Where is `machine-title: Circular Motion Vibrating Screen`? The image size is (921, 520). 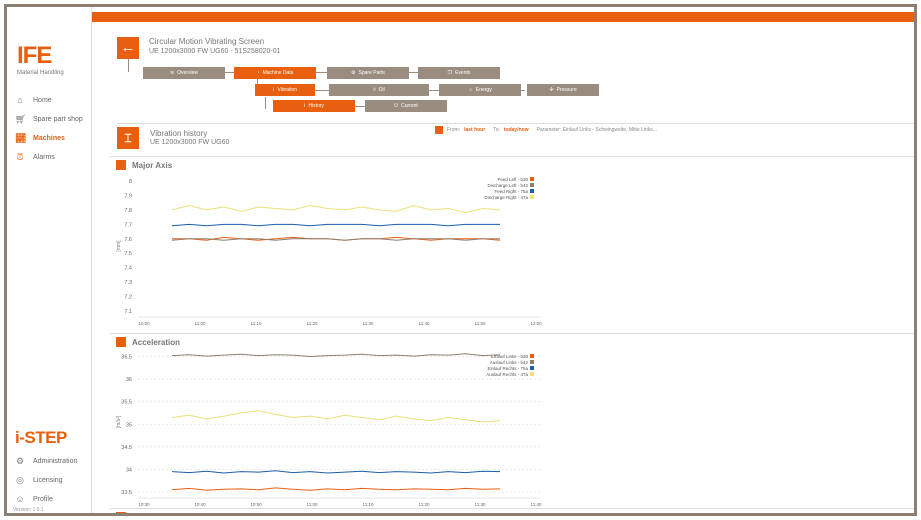 machine-title: Circular Motion Vibrating Screen is located at coordinates (207, 41).